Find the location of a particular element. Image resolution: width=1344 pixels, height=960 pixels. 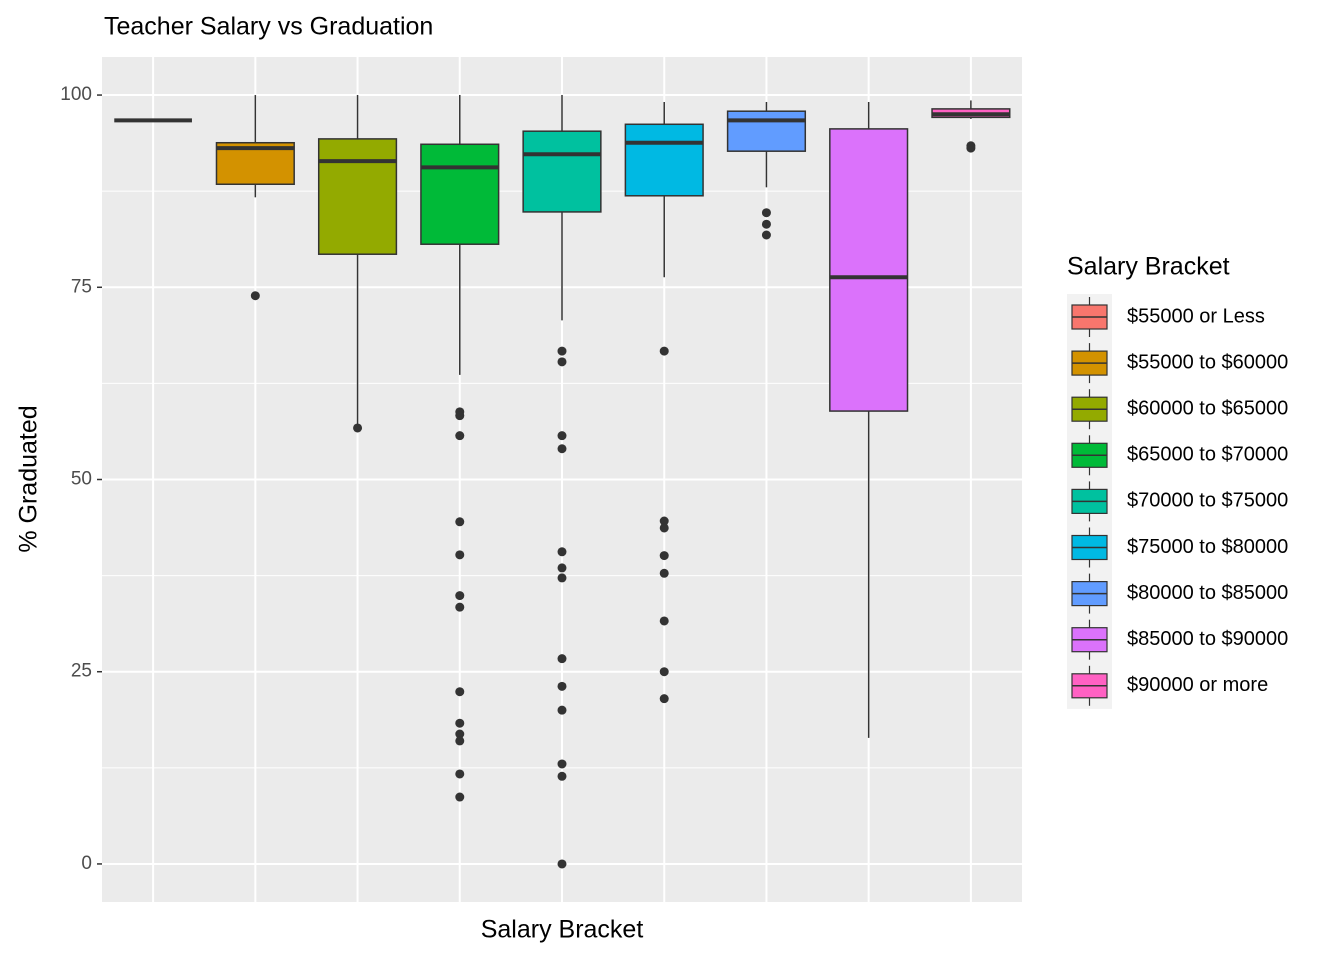

legend-label: $85000 to $90000 is located at coordinates (1207, 639).